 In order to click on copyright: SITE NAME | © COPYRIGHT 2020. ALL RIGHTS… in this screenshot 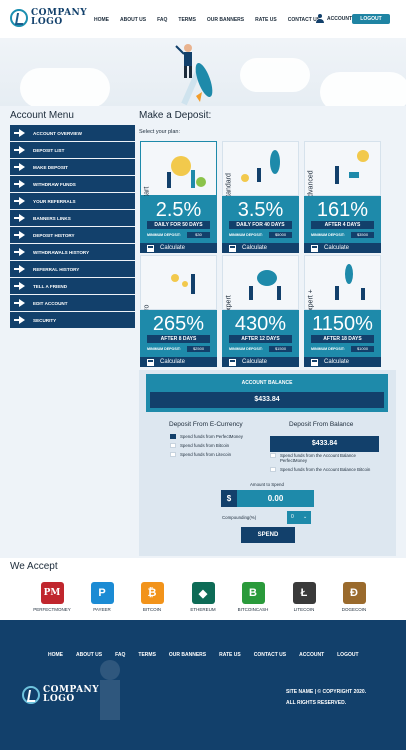, I will do `click(326, 697)`.